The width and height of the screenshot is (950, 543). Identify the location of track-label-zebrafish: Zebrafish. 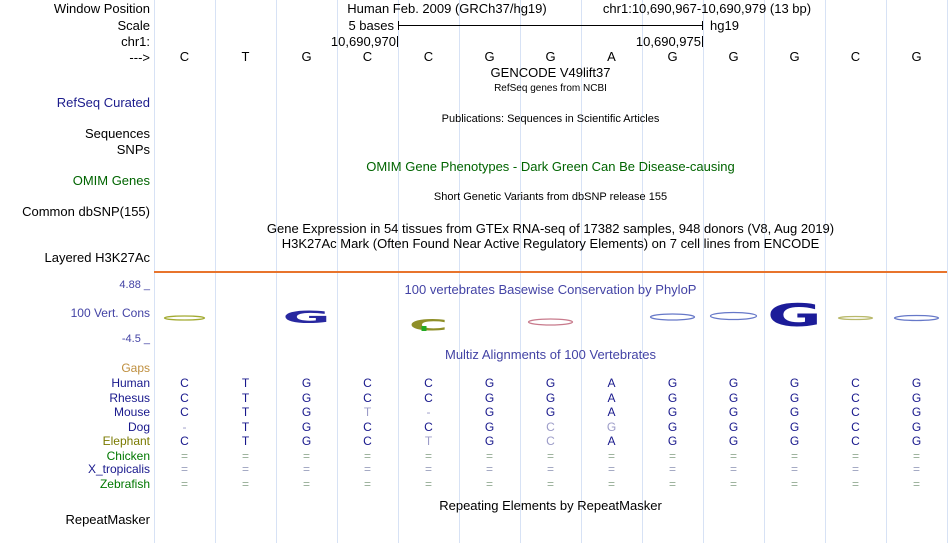
(124, 484).